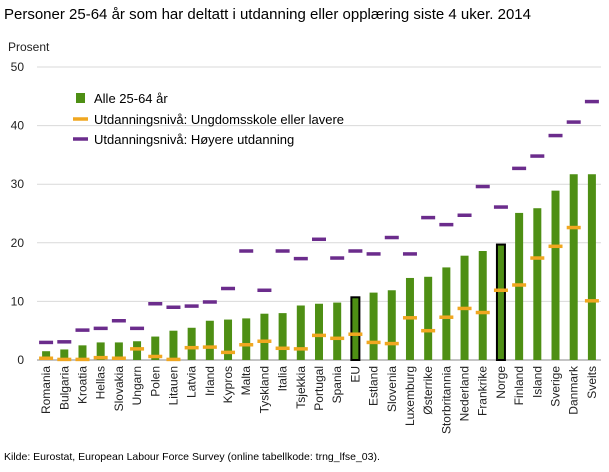  I want to click on x-tick-label: Portugal, so click(319, 388).